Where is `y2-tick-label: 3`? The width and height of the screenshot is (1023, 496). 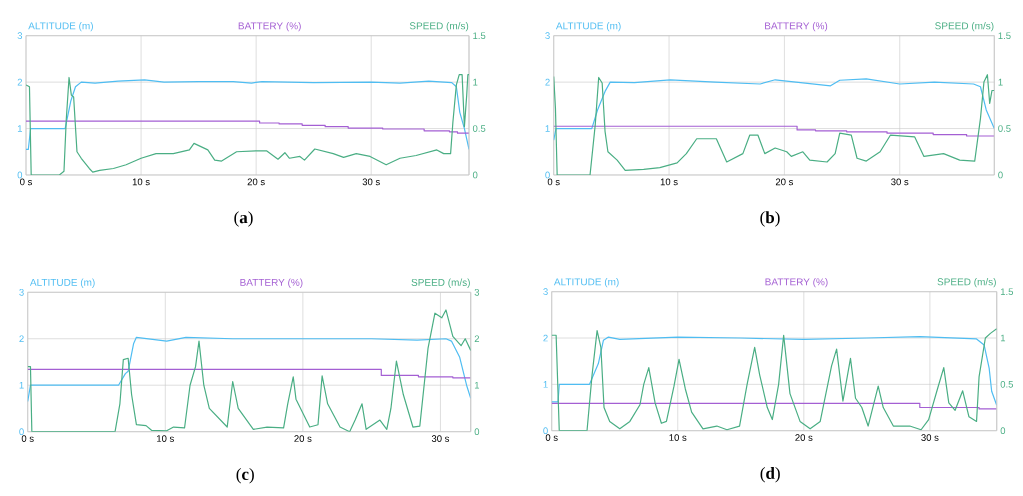 y2-tick-label: 3 is located at coordinates (477, 292).